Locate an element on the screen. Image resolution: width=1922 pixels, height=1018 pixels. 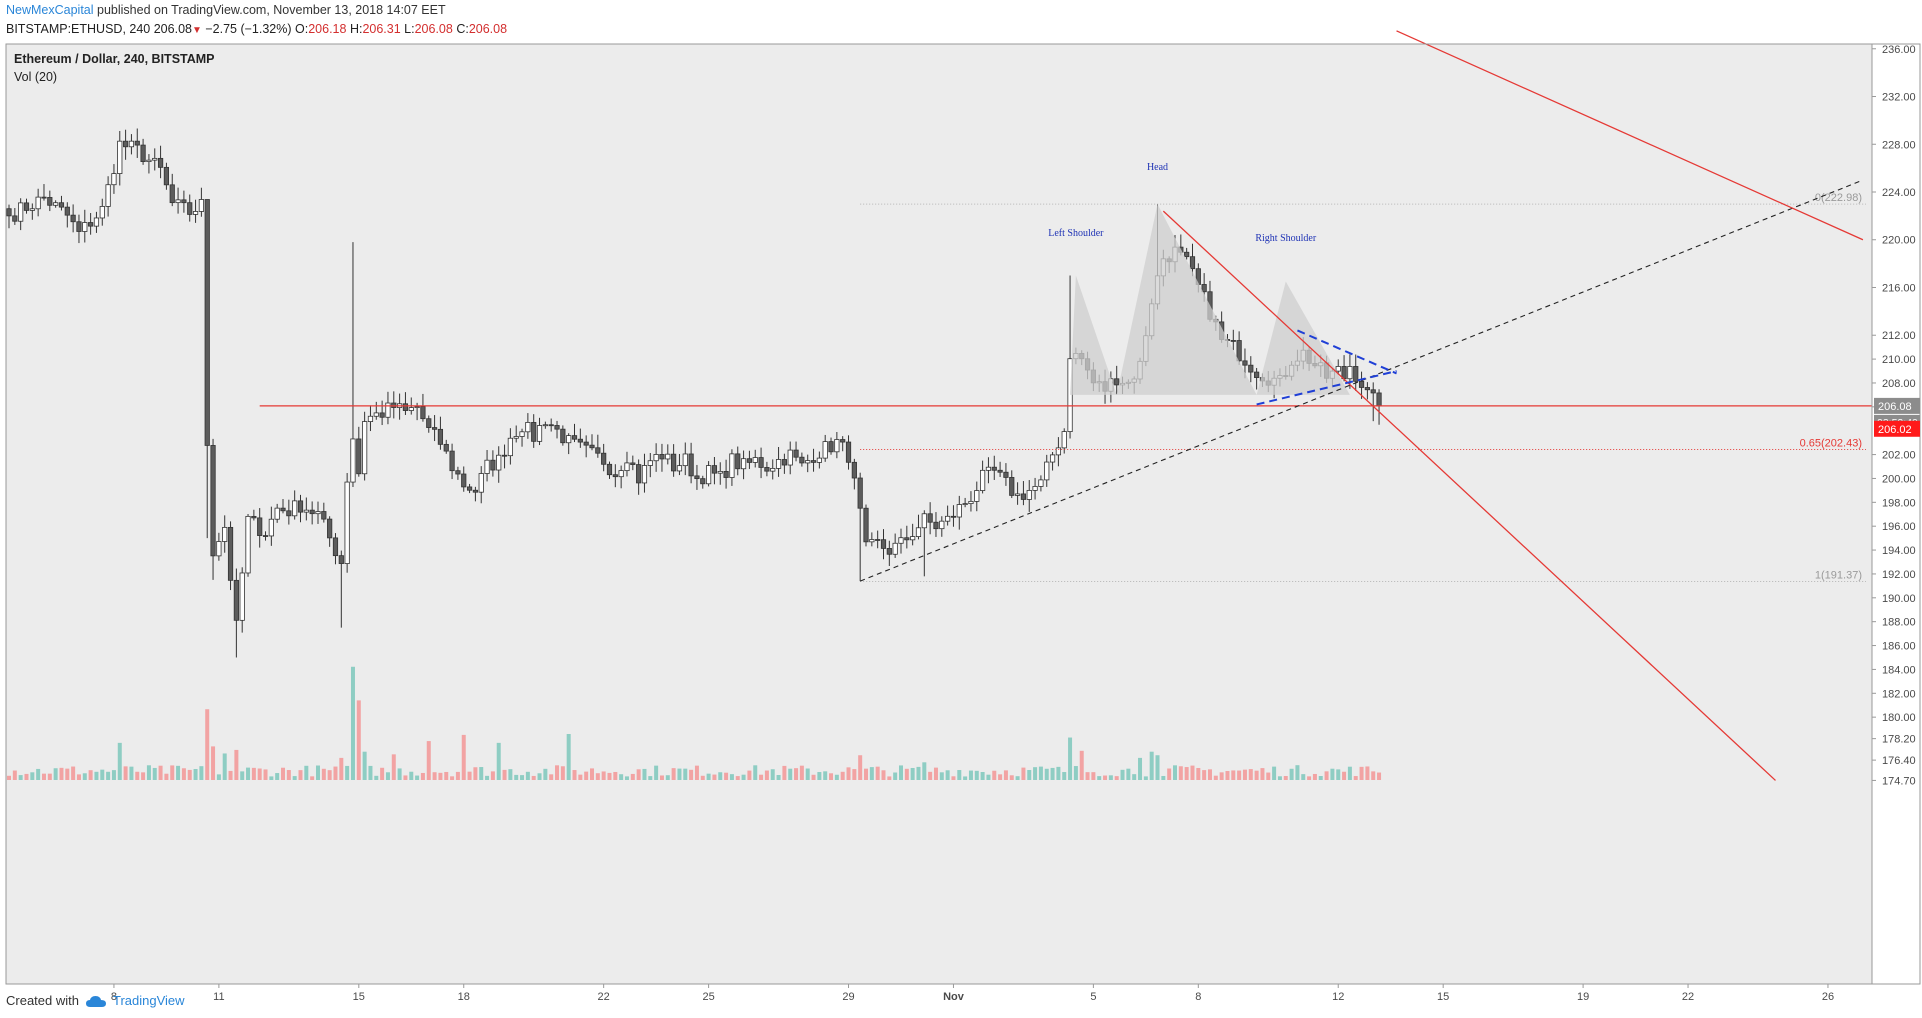
tradingview-link: TradingView is located at coordinates (148, 1000).